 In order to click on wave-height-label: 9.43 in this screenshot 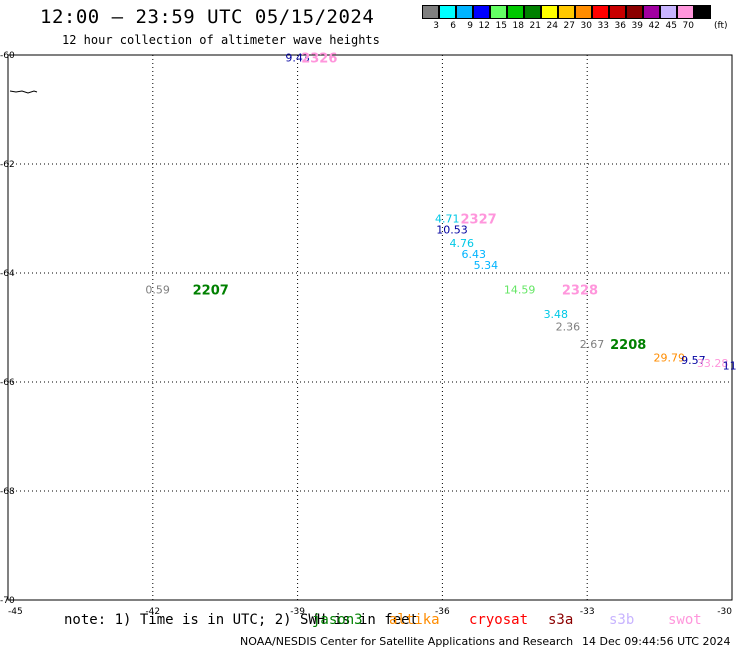, I will do `click(297, 58)`.